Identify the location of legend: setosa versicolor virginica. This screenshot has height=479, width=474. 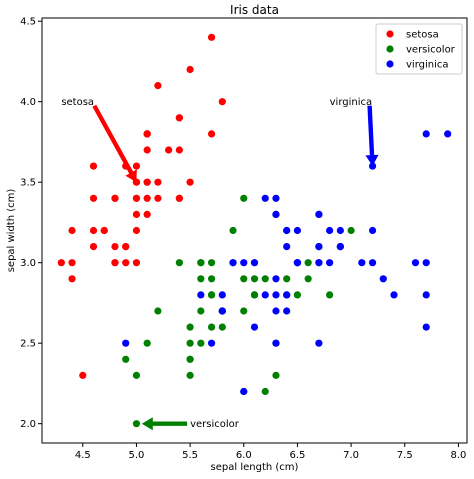
(419, 49).